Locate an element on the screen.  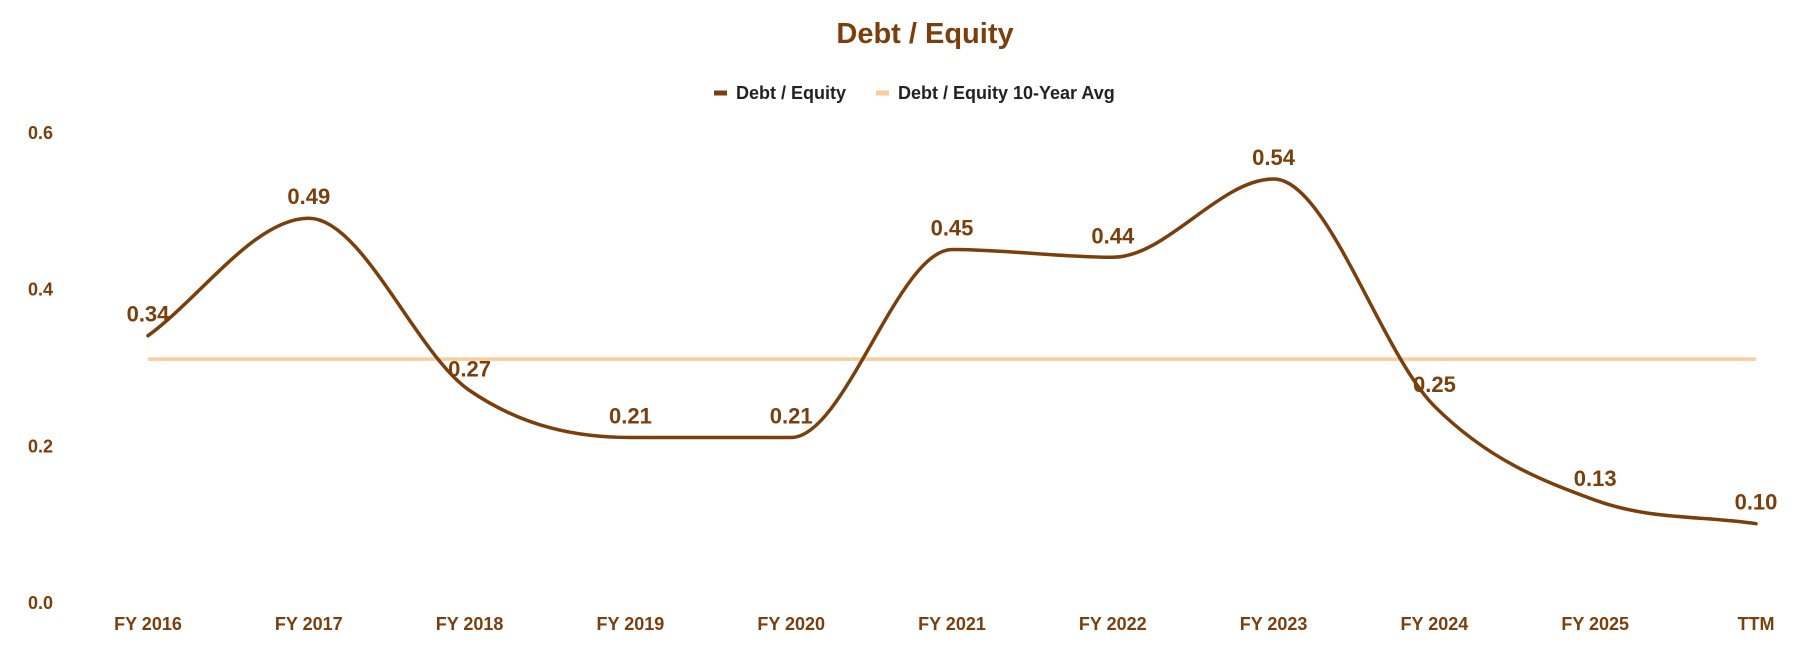
data-label: 0.13 is located at coordinates (1595, 478).